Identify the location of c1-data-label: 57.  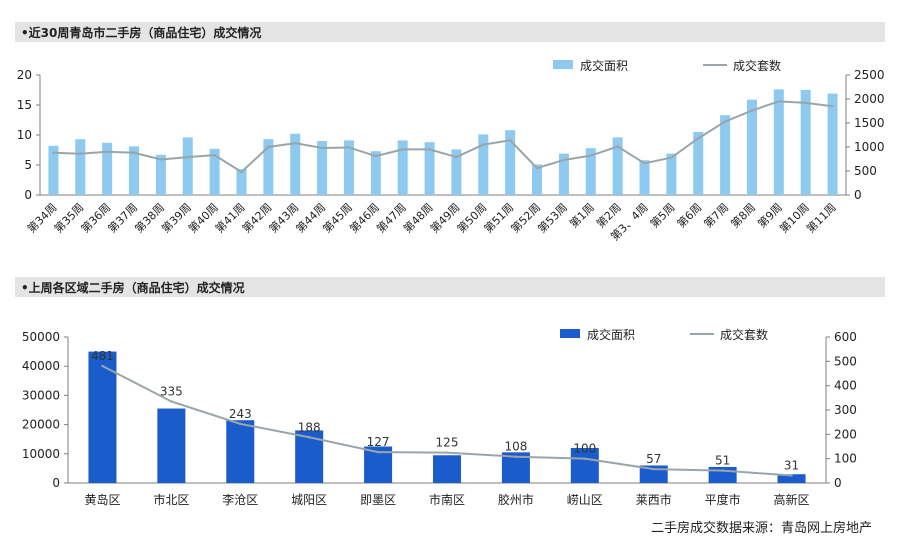
(653, 459).